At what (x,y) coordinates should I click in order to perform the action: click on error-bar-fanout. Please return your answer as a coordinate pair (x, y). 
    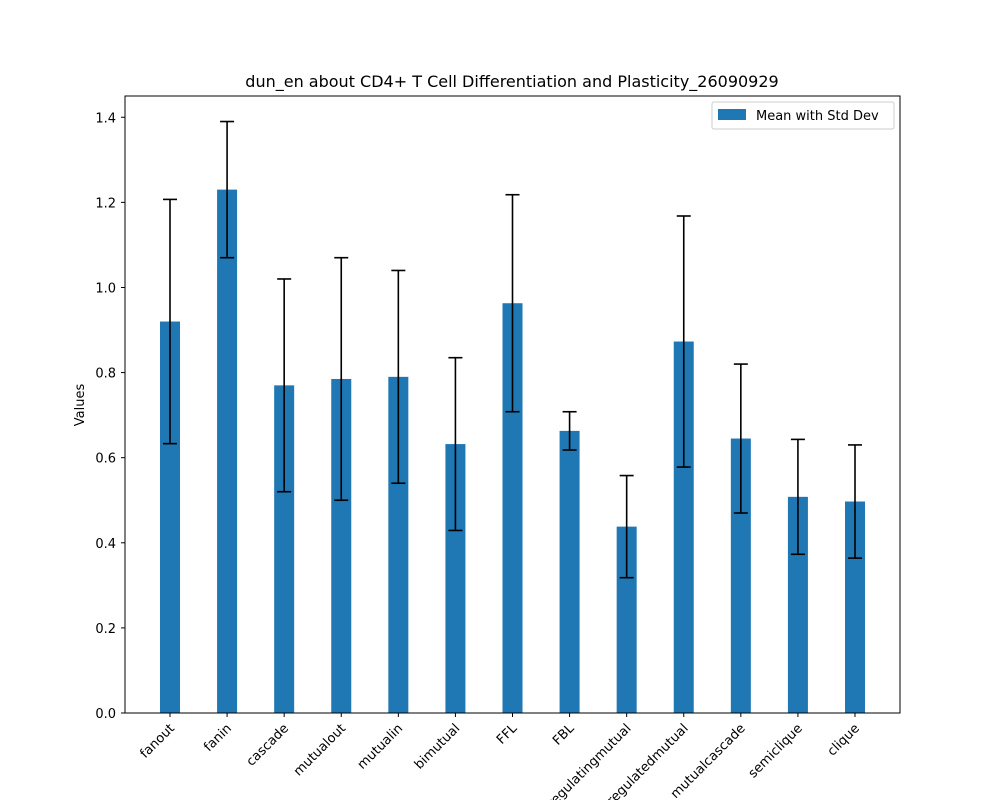
    Looking at the image, I should click on (170, 321).